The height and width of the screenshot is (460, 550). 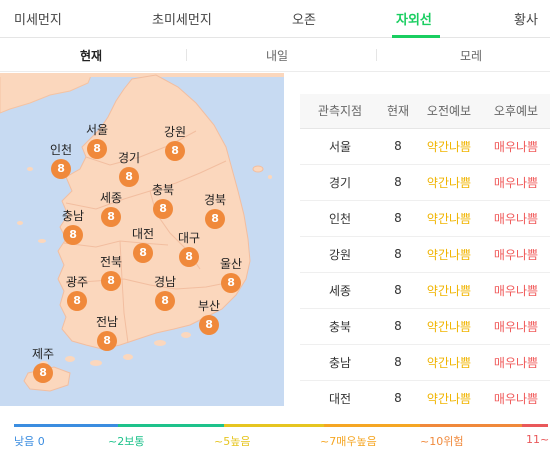 I want to click on region-gyeongbuk: 경북 8, so click(x=215, y=211).